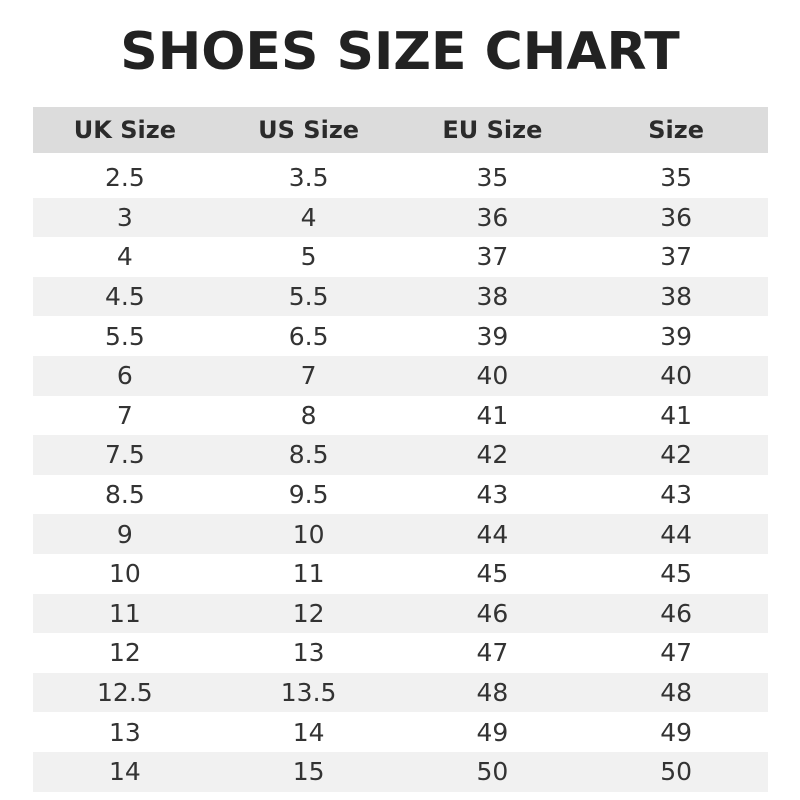  Describe the element at coordinates (676, 130) in the screenshot. I see `column-header: Size` at that location.